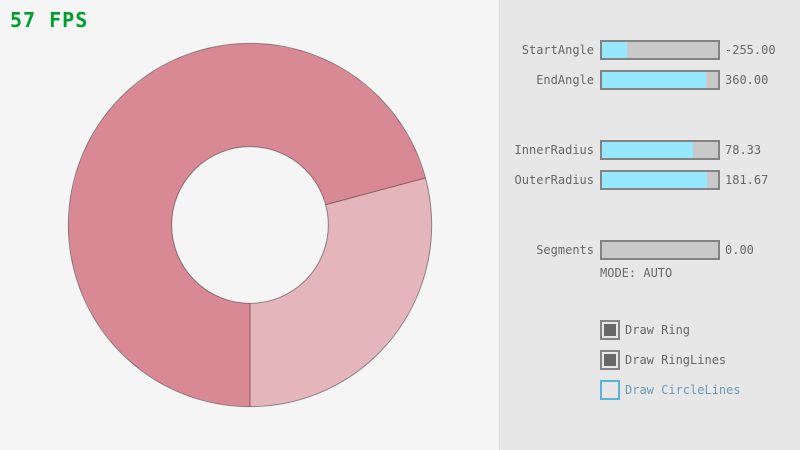 The image size is (800, 450). I want to click on checkbox-draw-circlelines, so click(610, 390).